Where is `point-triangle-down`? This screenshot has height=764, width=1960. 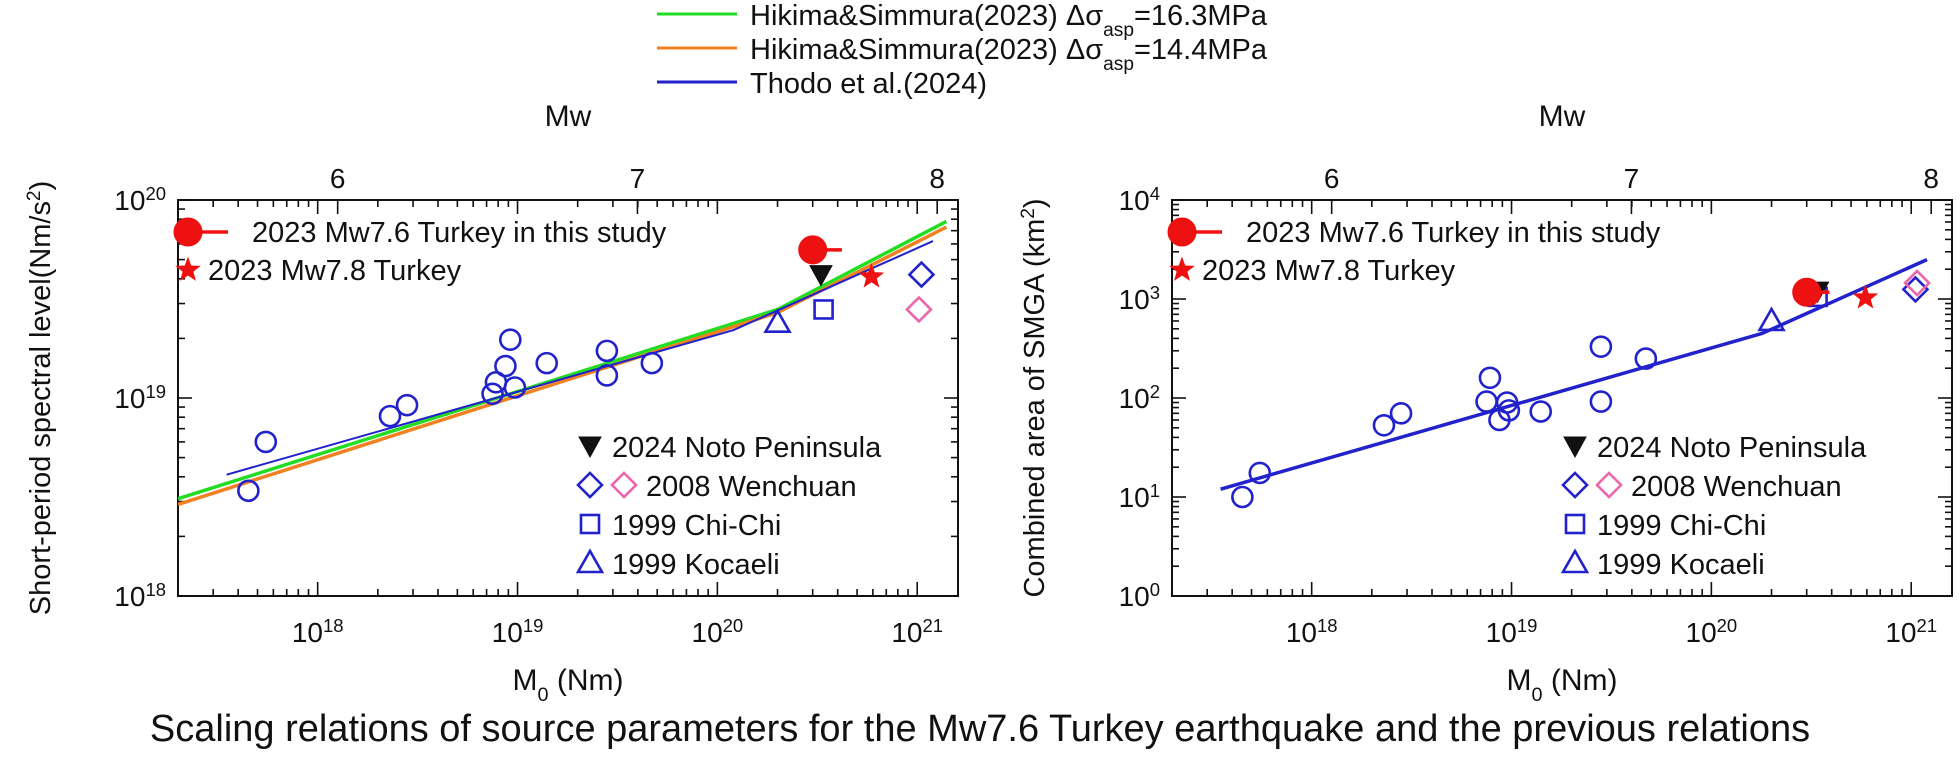
point-triangle-down is located at coordinates (821, 276).